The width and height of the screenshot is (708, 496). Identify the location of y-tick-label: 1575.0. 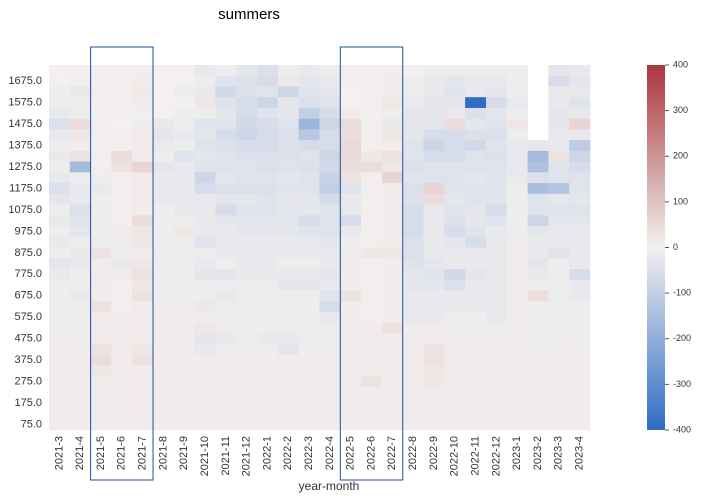
(25, 102).